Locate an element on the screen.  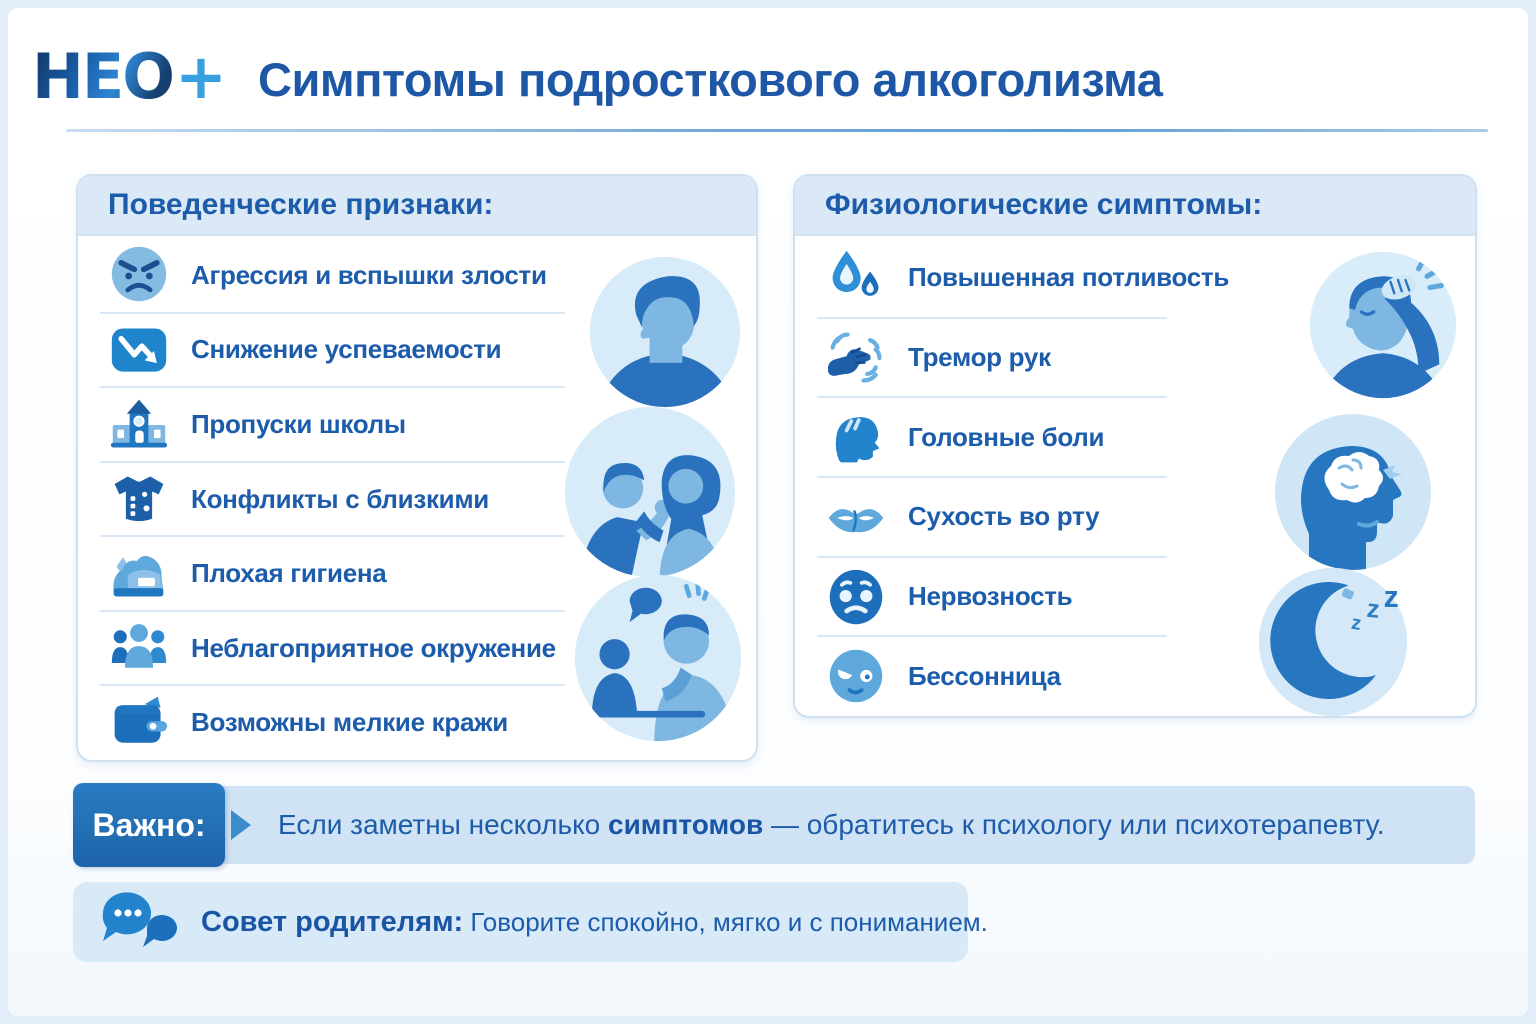
lips-icon is located at coordinates (856, 517).